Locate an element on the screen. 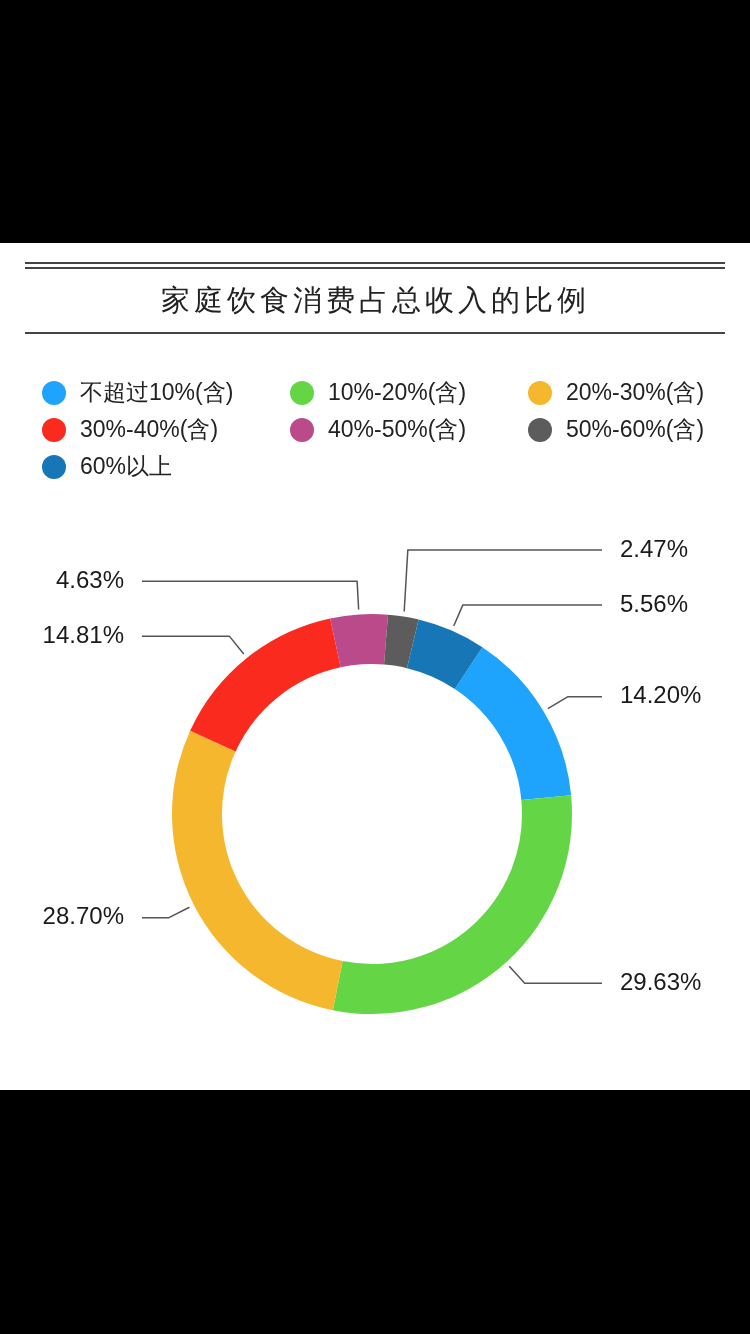 The image size is (750, 1334). data-label: 2.47% is located at coordinates (654, 548).